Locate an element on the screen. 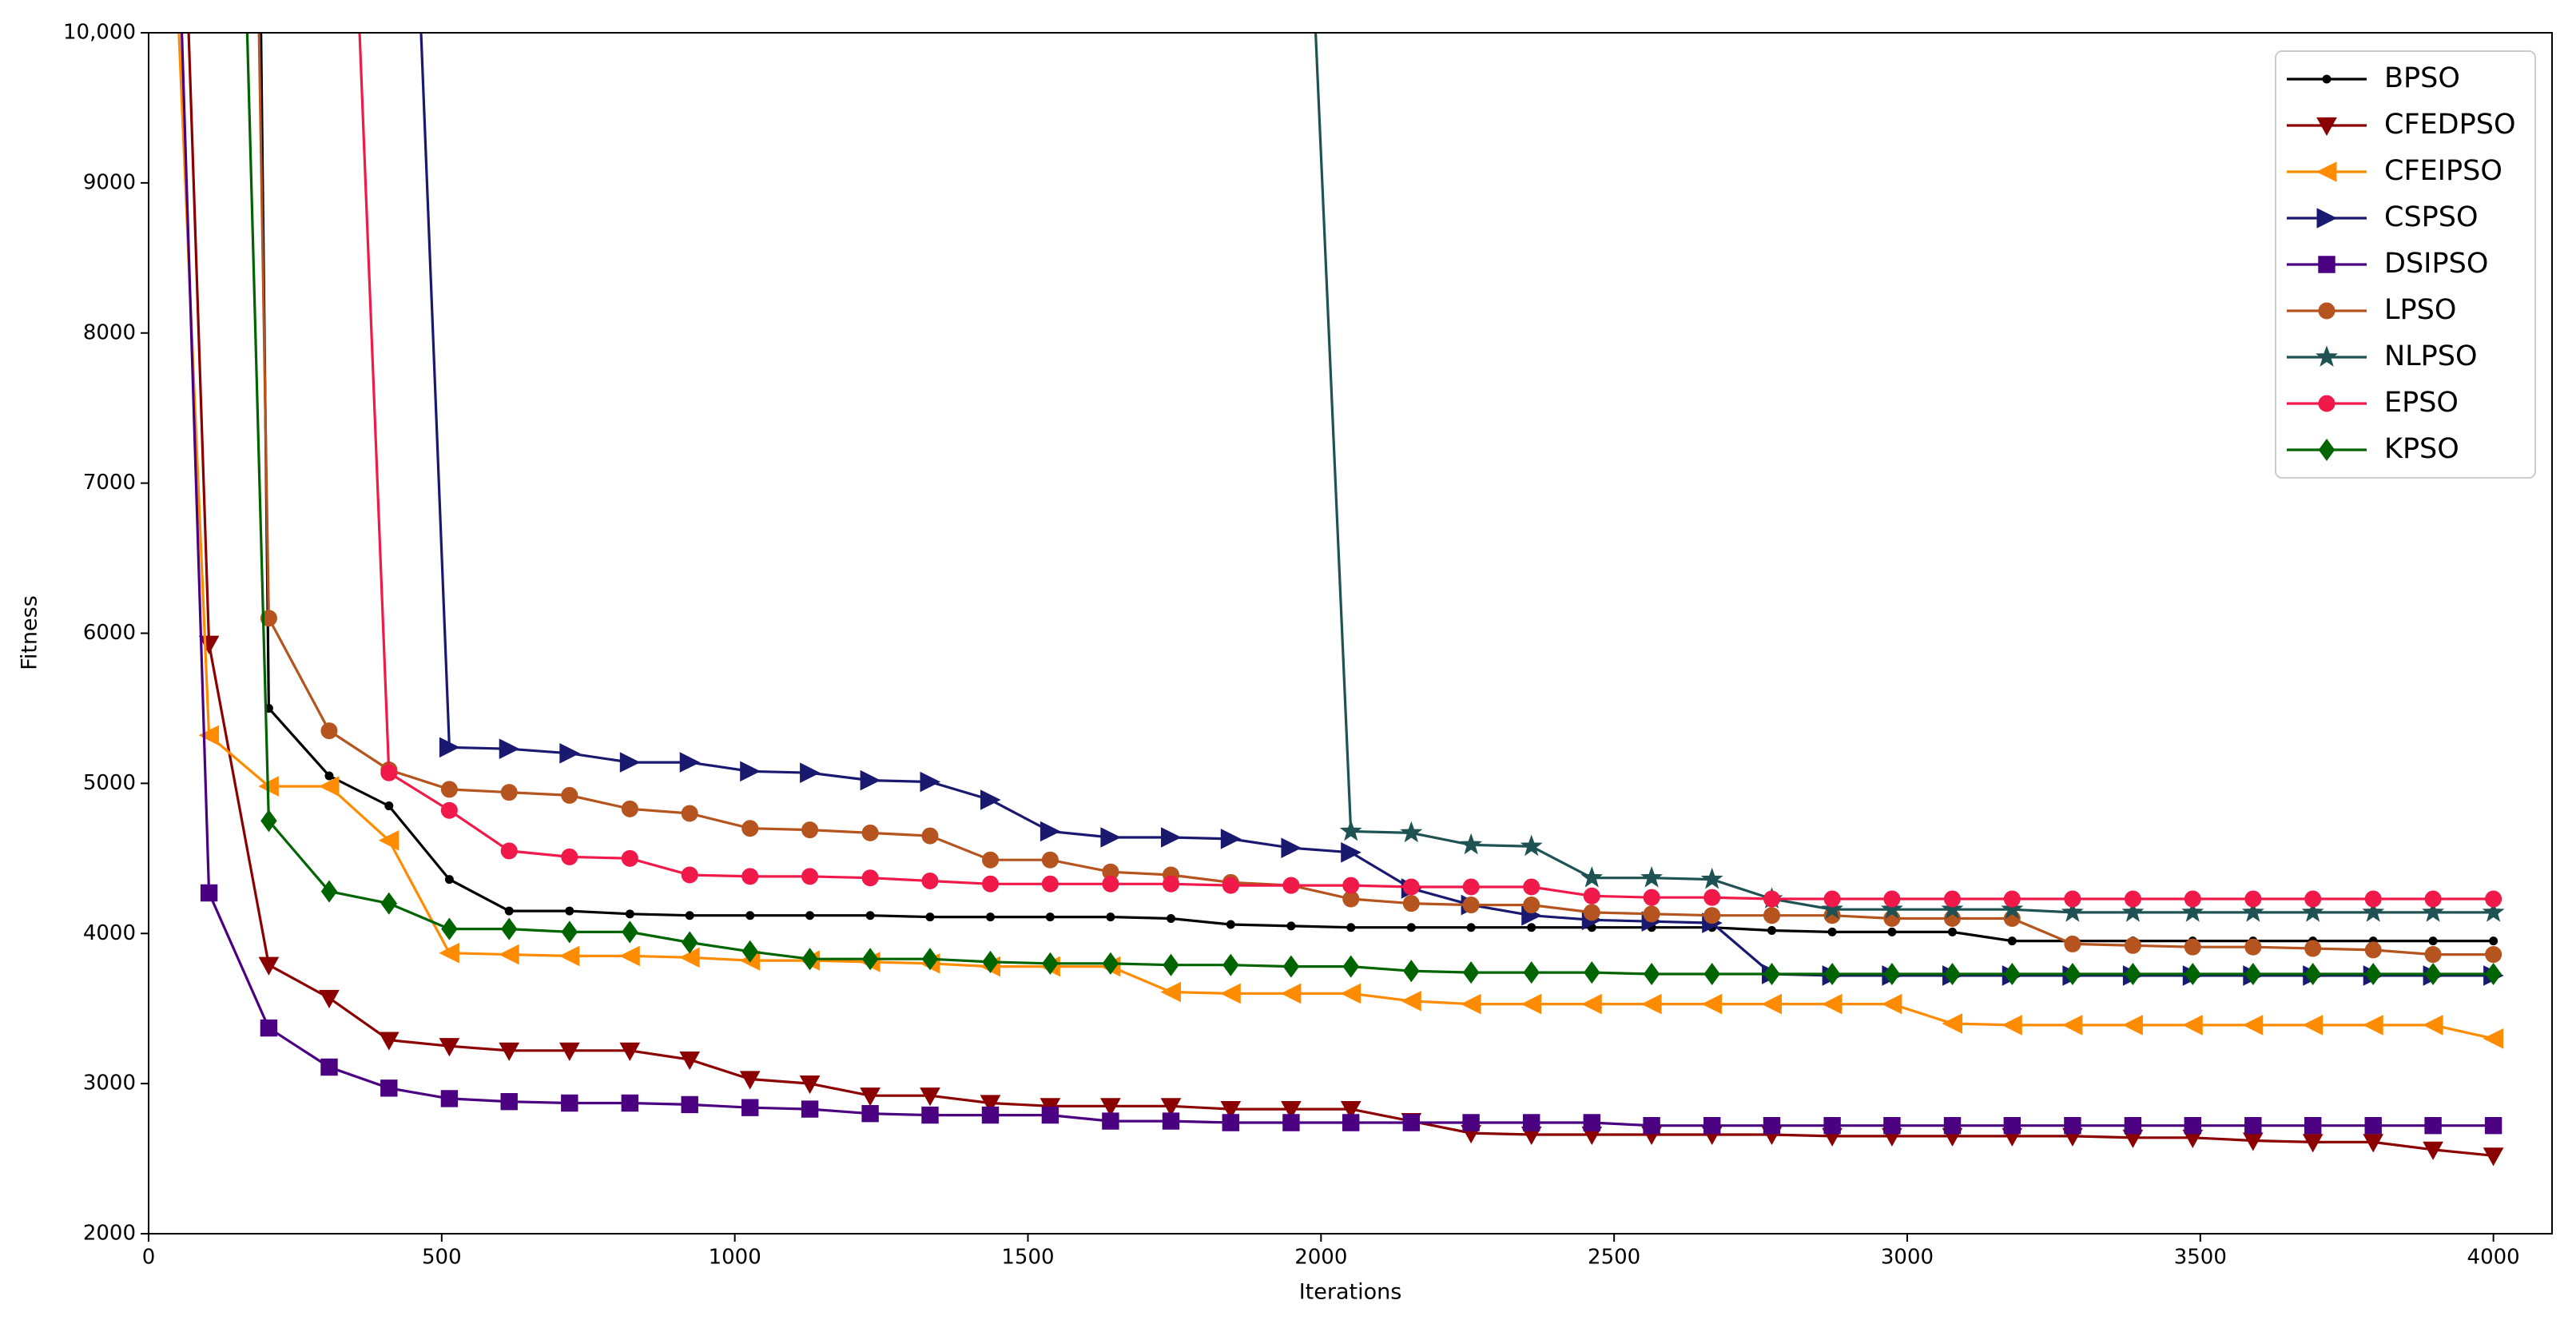 The height and width of the screenshot is (1320, 2576). x-tick-label: 0 is located at coordinates (149, 1258).